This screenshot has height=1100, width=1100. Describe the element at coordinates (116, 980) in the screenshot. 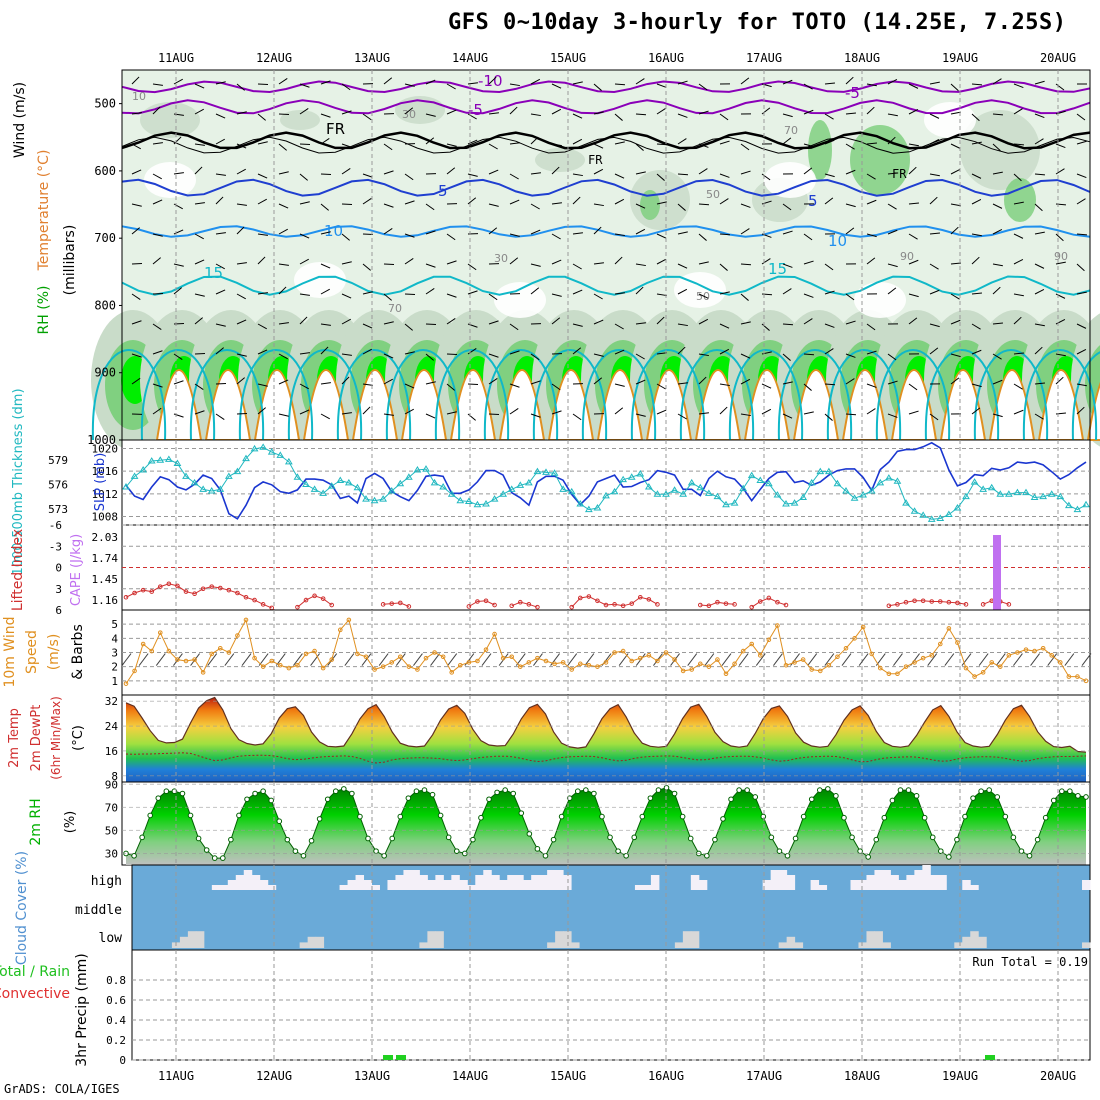

I see `precip-tick-label: 0.8` at that location.